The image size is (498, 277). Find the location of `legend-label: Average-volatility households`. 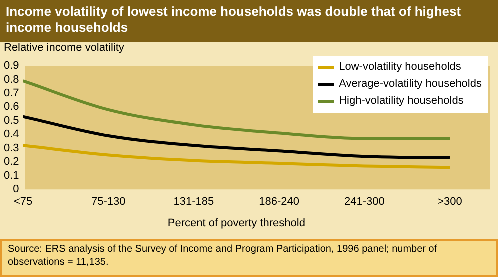

legend-label: Average-volatility households is located at coordinates (410, 84).